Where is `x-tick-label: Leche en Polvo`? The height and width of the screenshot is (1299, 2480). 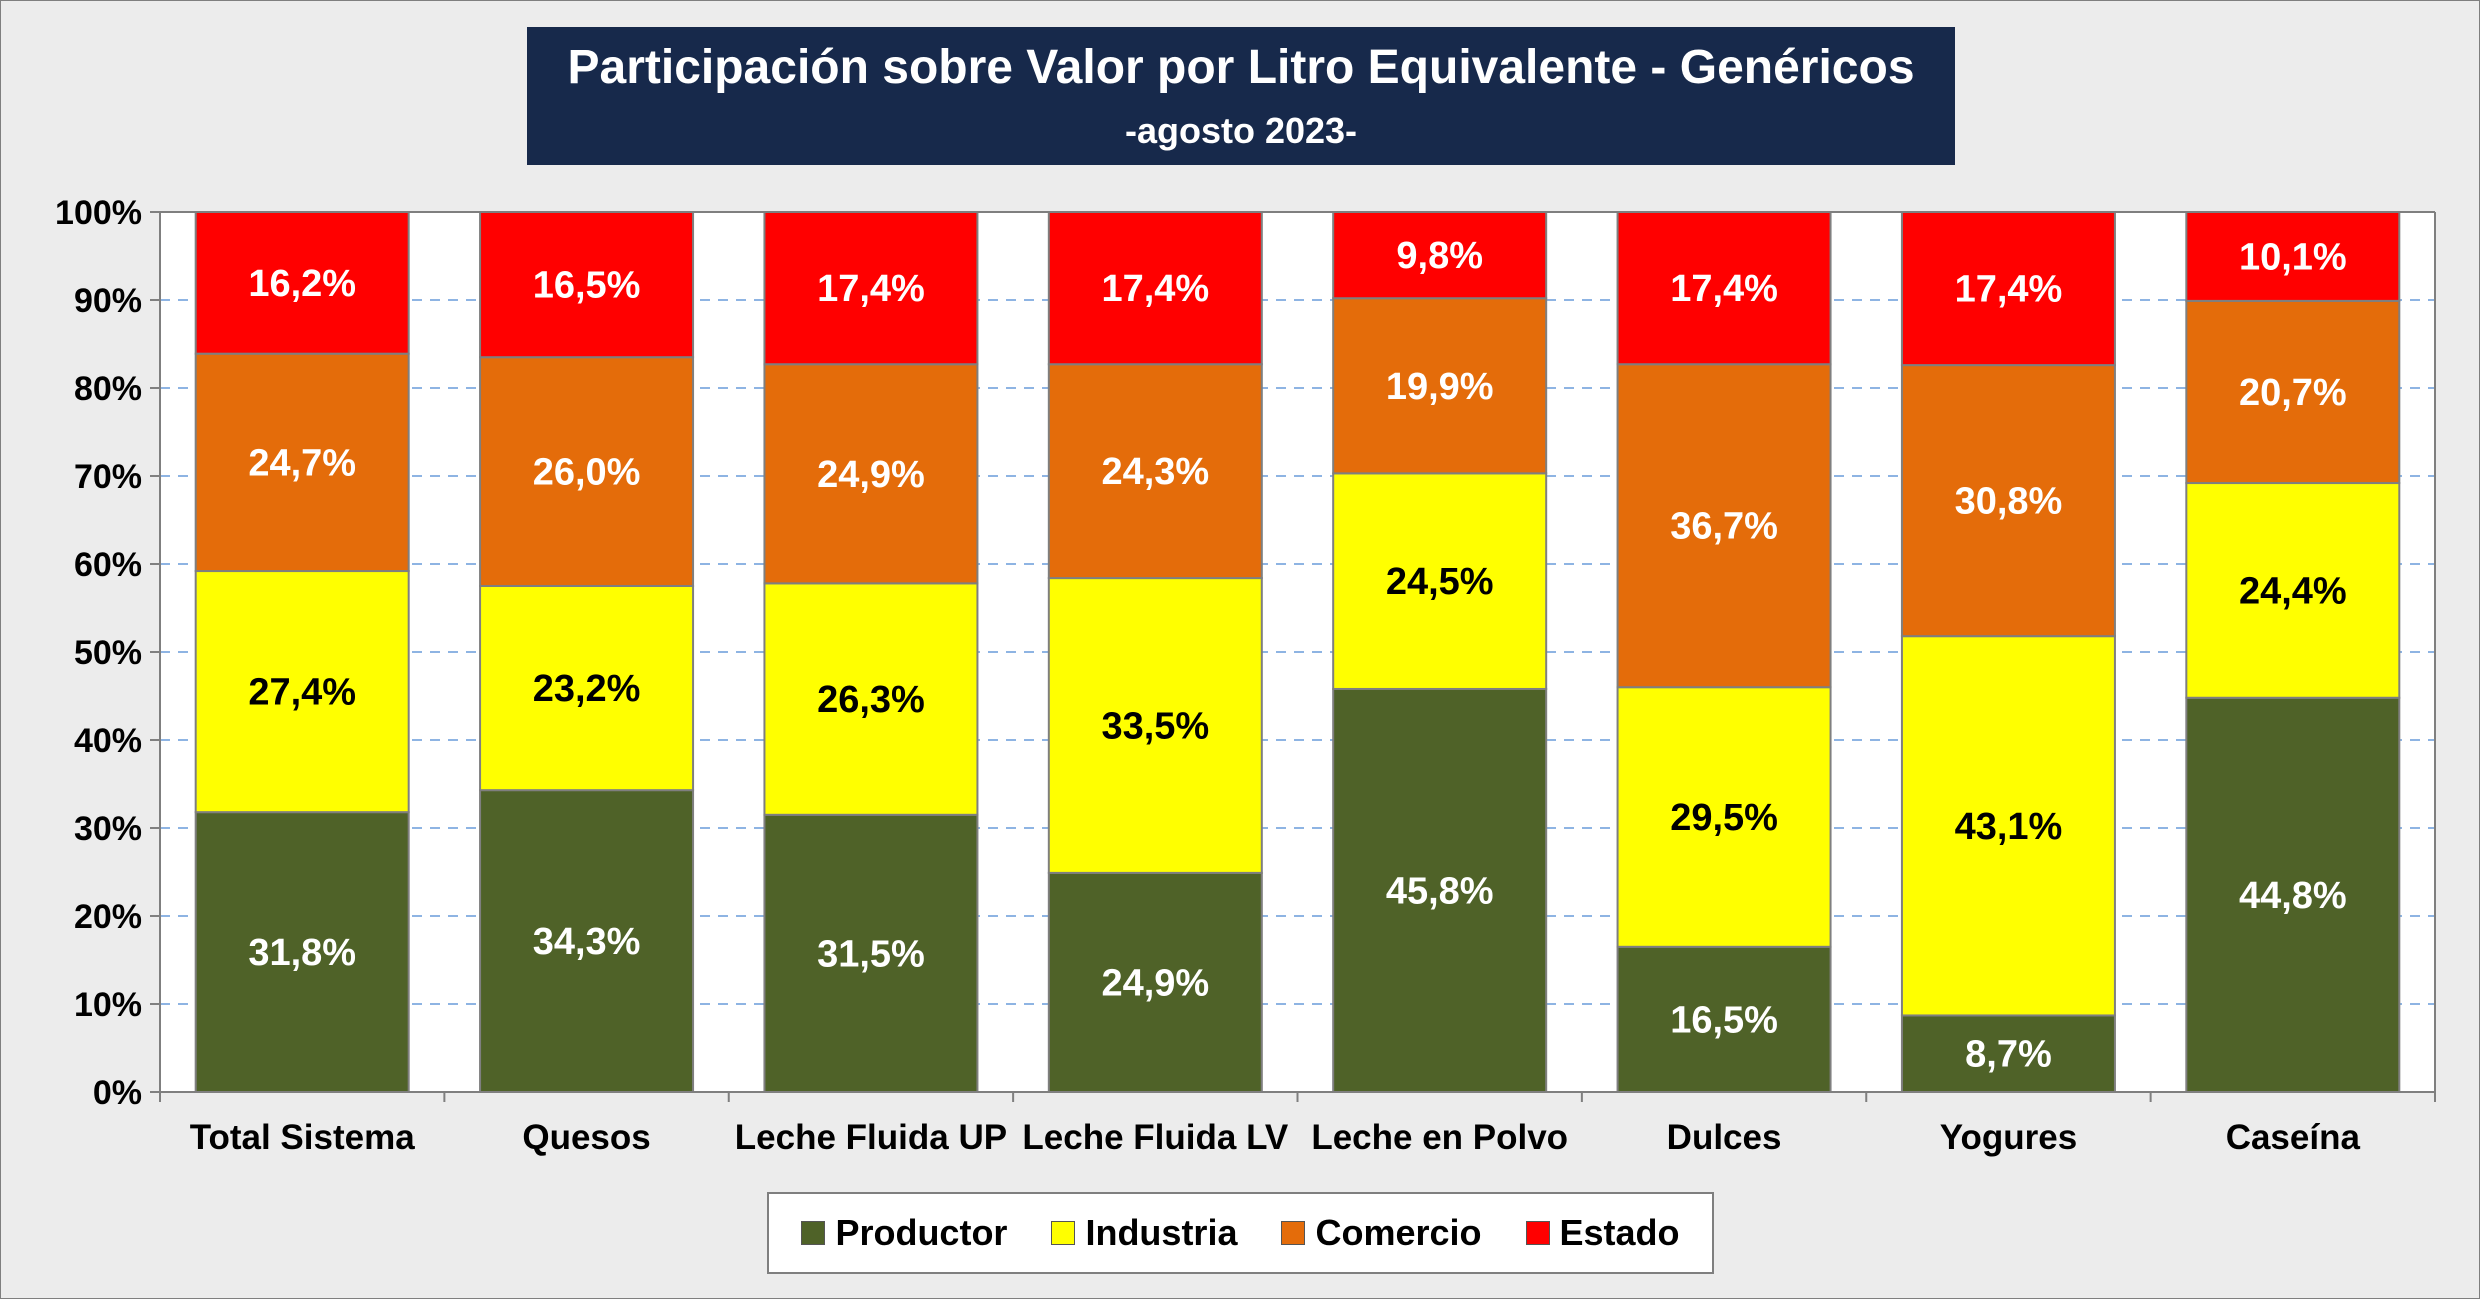
x-tick-label: Leche en Polvo is located at coordinates (1439, 1137).